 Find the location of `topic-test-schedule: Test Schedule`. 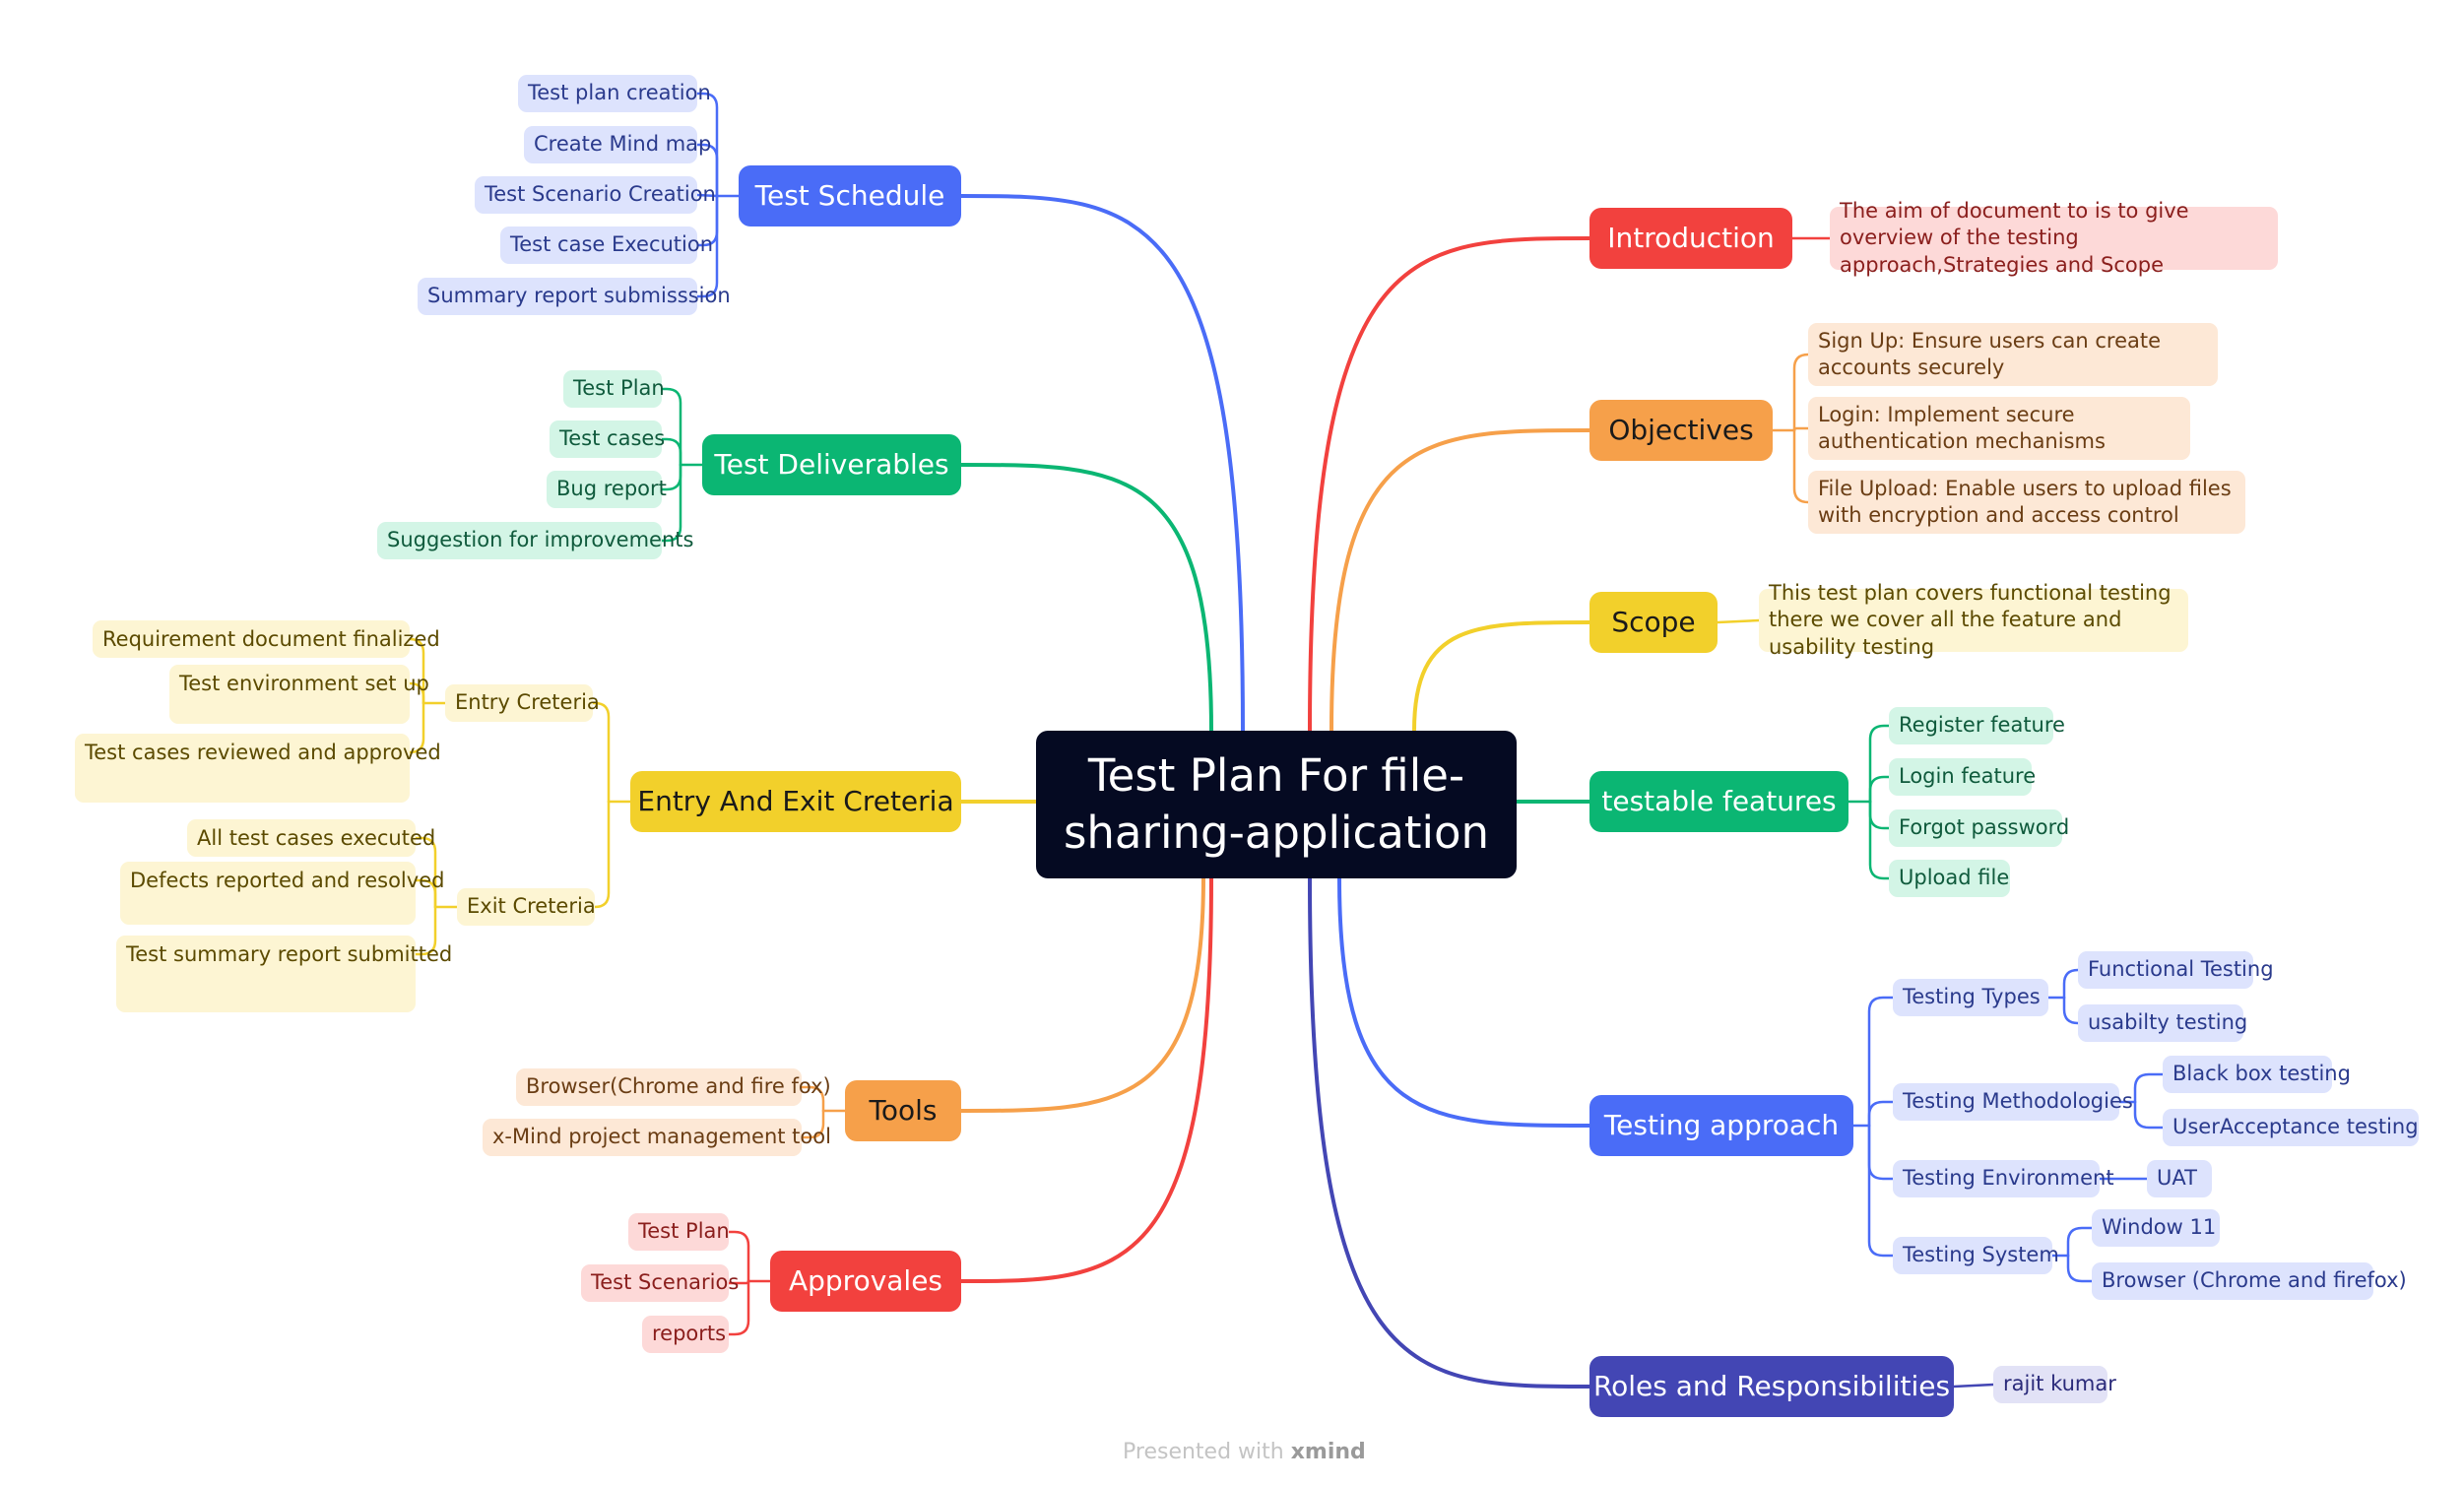

topic-test-schedule: Test Schedule is located at coordinates (850, 196).